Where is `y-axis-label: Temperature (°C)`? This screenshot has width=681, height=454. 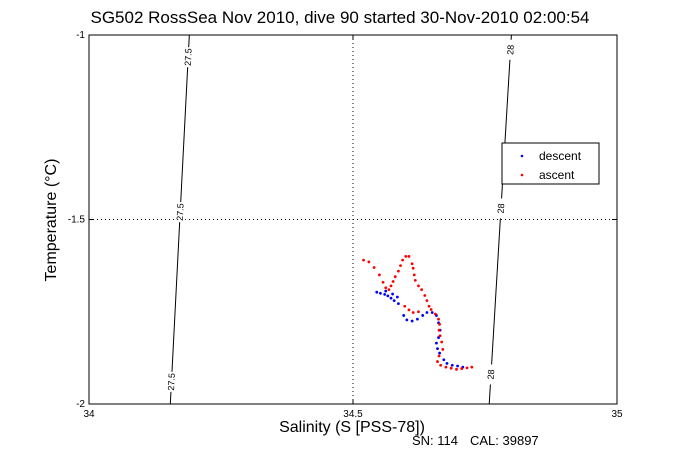
y-axis-label: Temperature (°C) is located at coordinates (51, 220).